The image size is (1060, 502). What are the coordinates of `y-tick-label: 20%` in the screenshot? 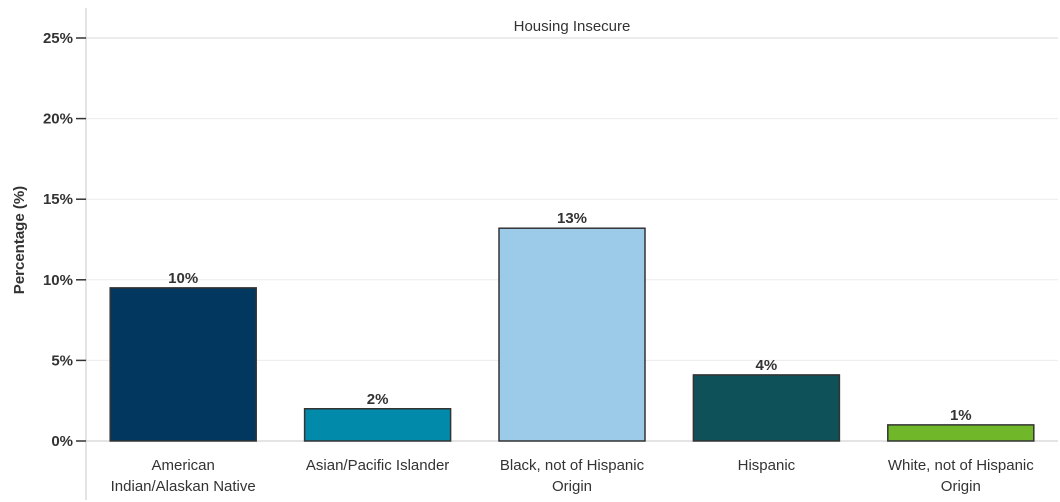 It's located at (58, 119).